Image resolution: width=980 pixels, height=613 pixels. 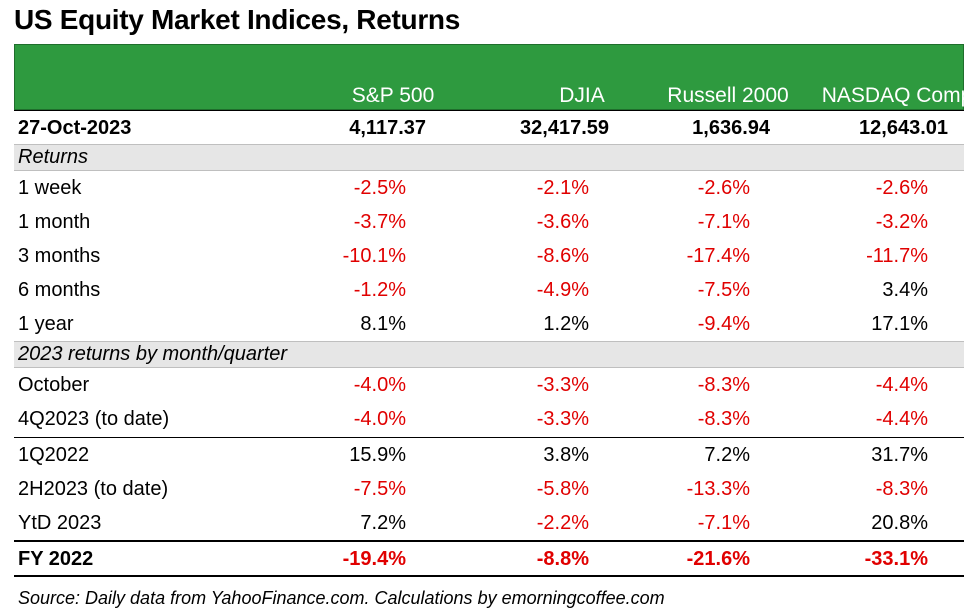 What do you see at coordinates (489, 489) in the screenshot?
I see `table-row: 2H2023 (to date) -7.5% -5.8% -13.3% -8.3%` at bounding box center [489, 489].